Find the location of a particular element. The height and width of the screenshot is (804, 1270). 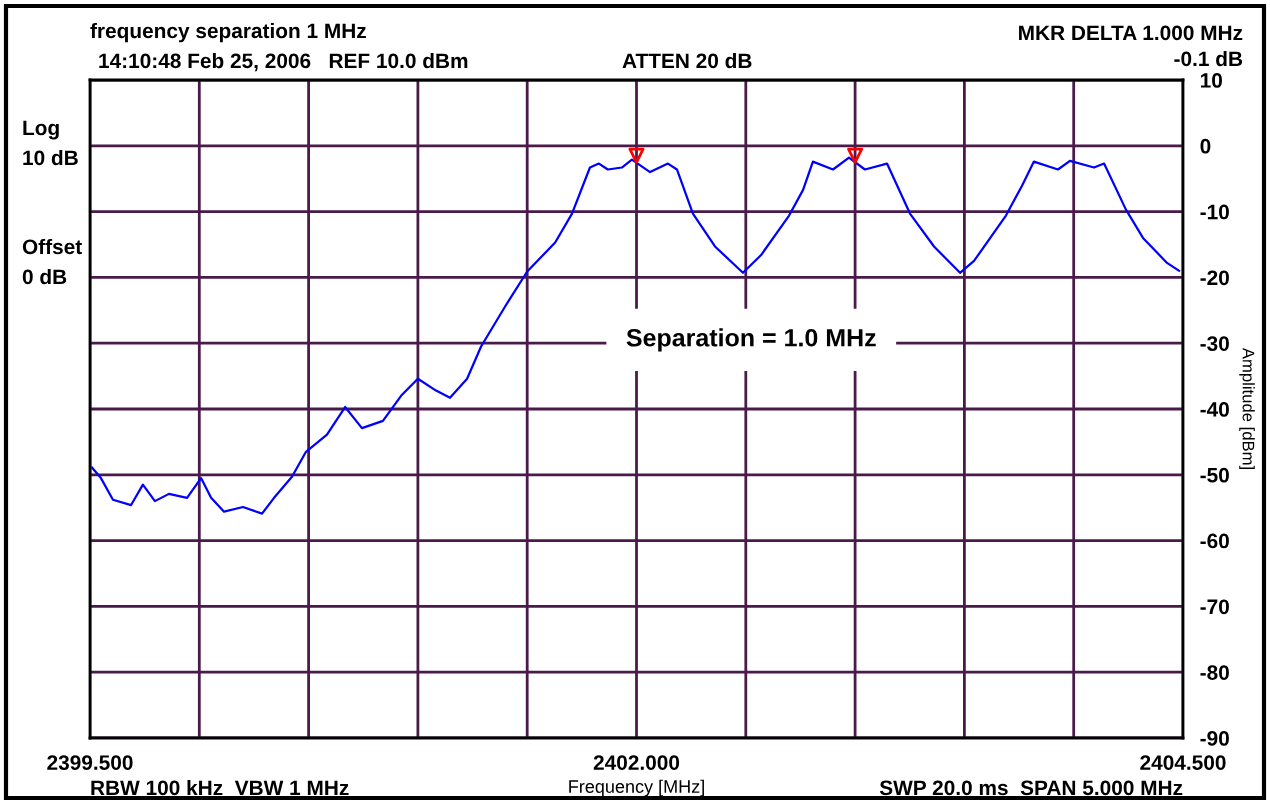

text: Log is located at coordinates (41, 130).